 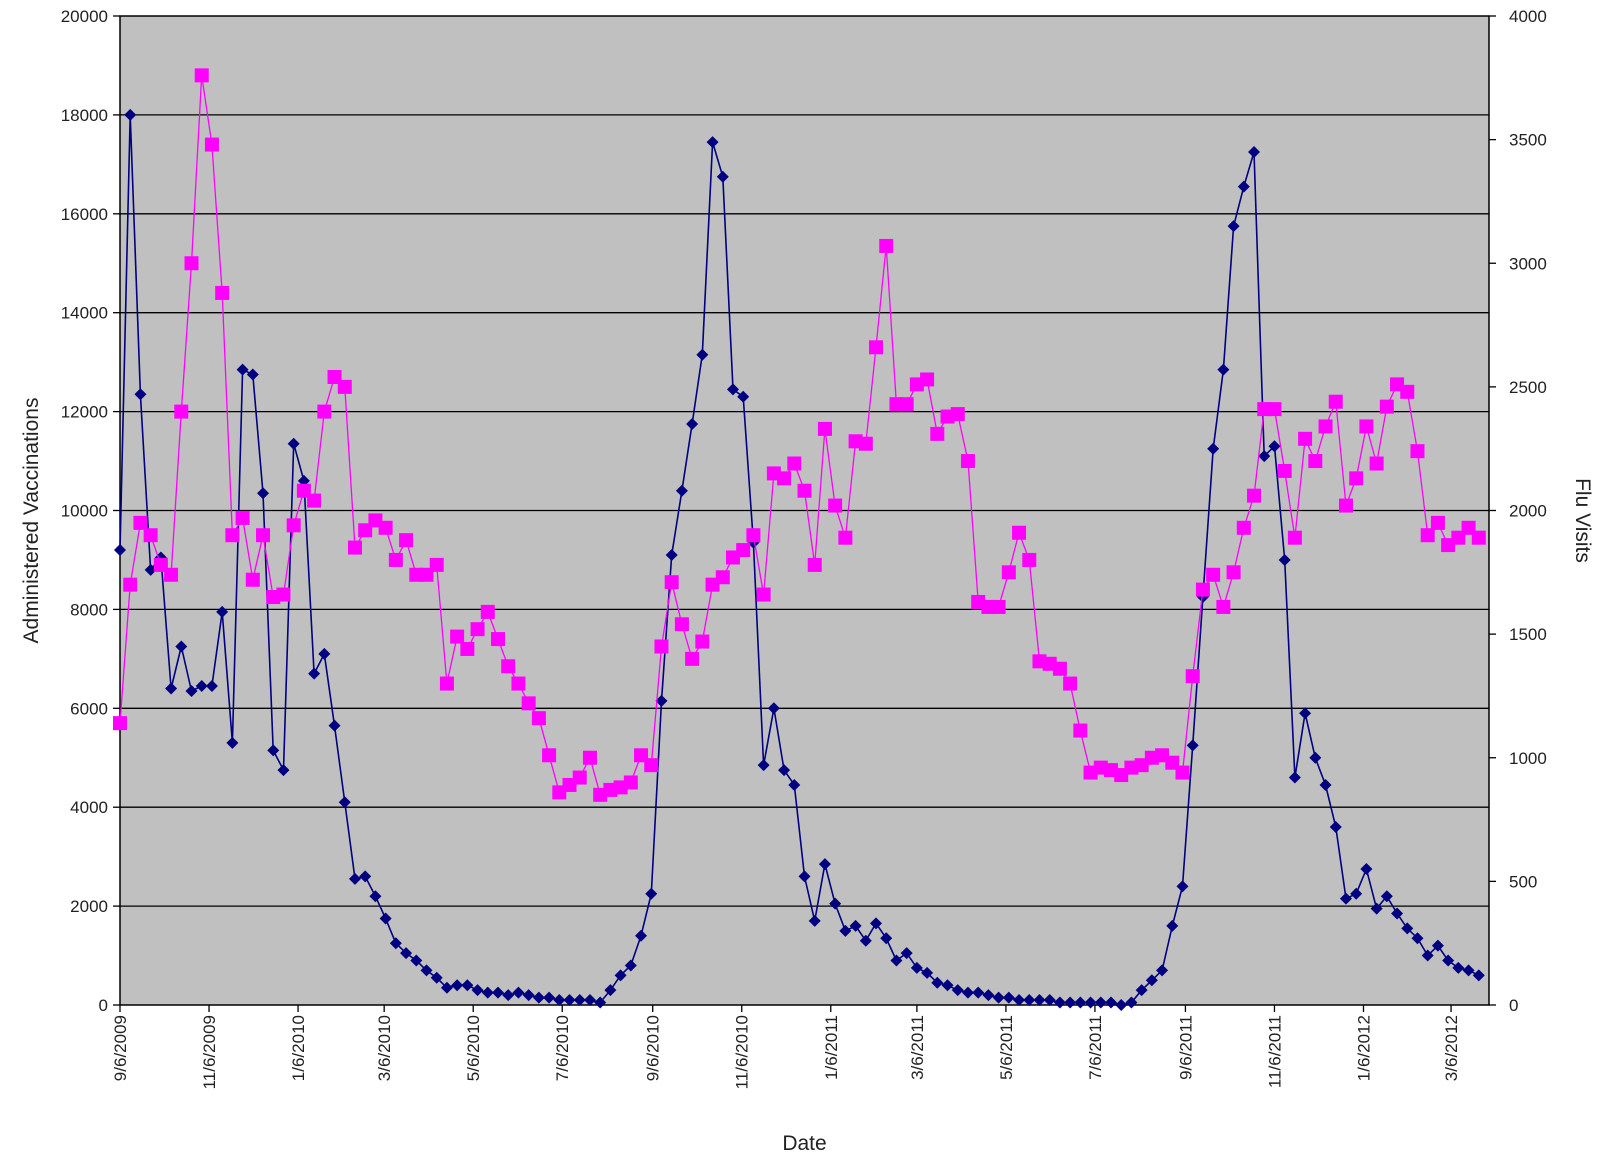 I want to click on x-tick-label: 11/6/2009, so click(x=209, y=1052).